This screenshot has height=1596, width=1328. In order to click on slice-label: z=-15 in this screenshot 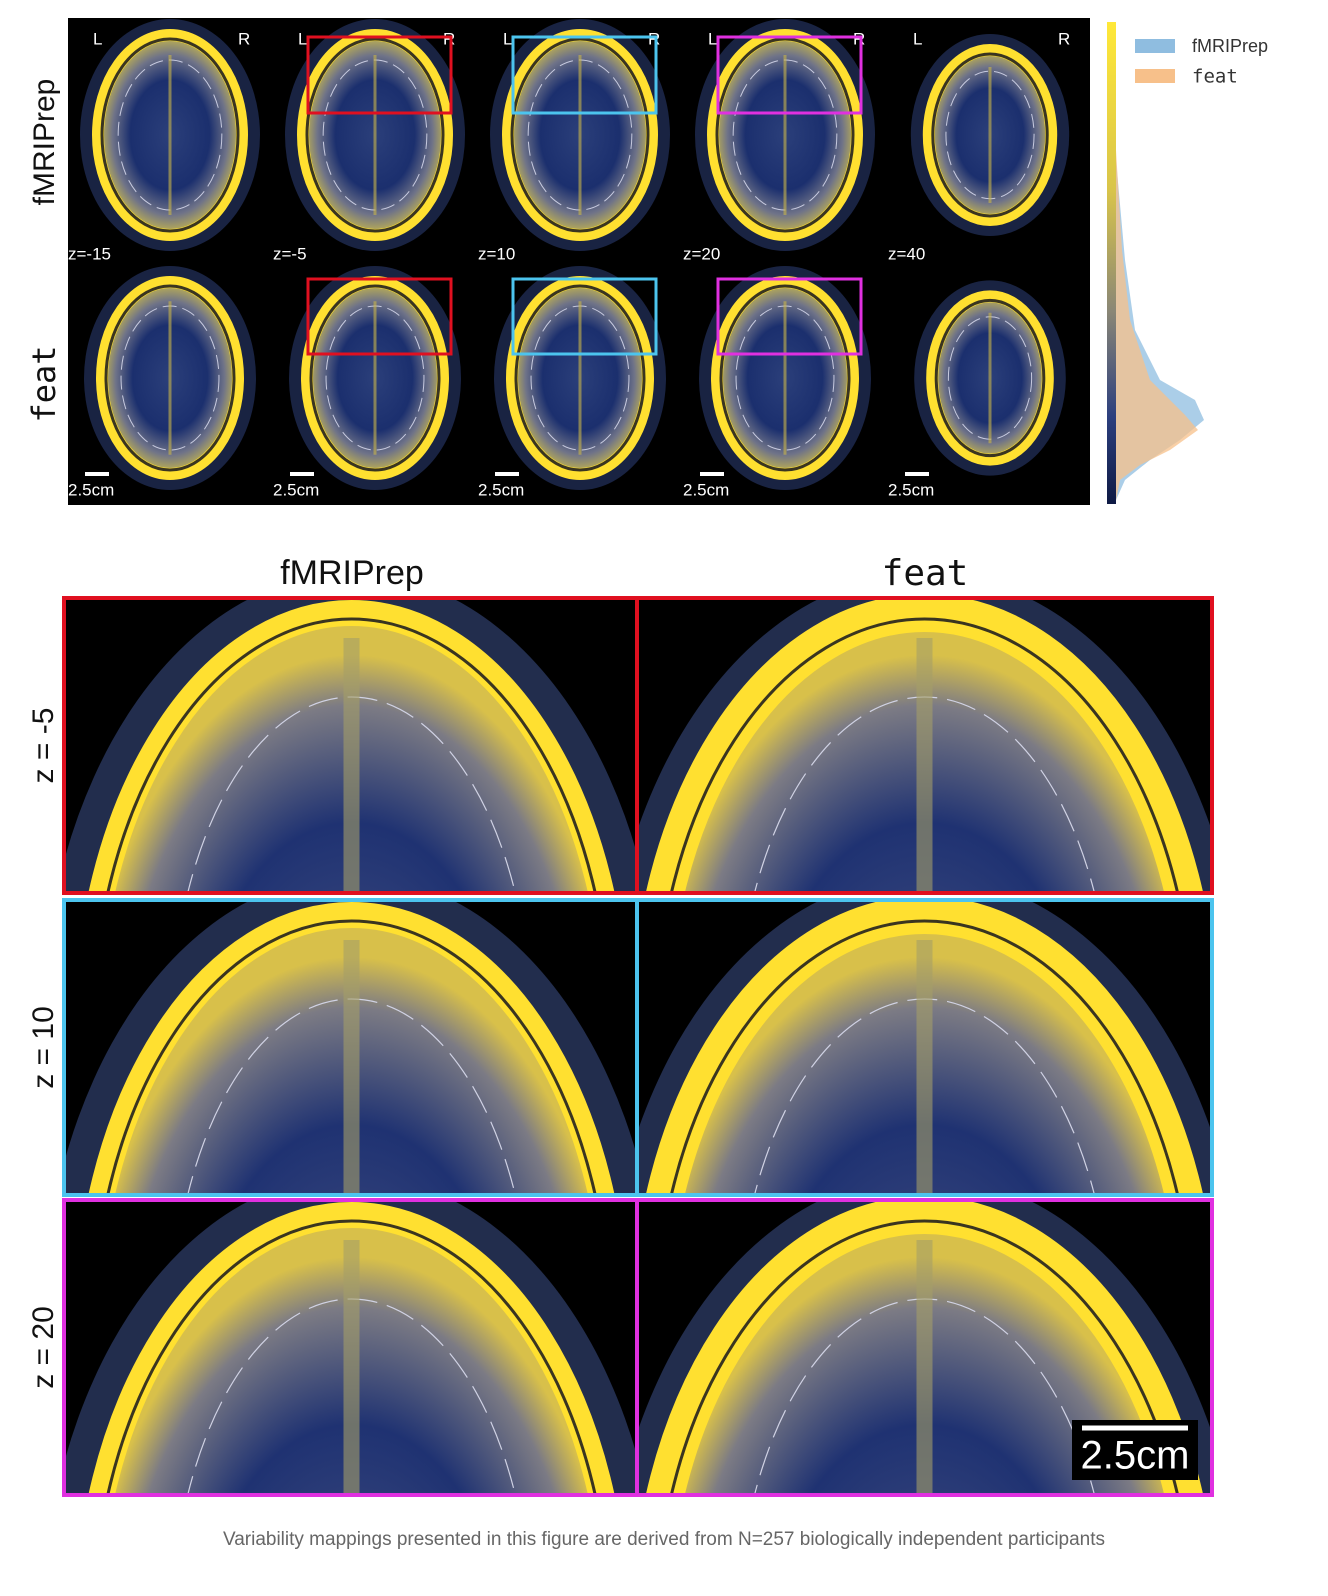, I will do `click(89, 253)`.